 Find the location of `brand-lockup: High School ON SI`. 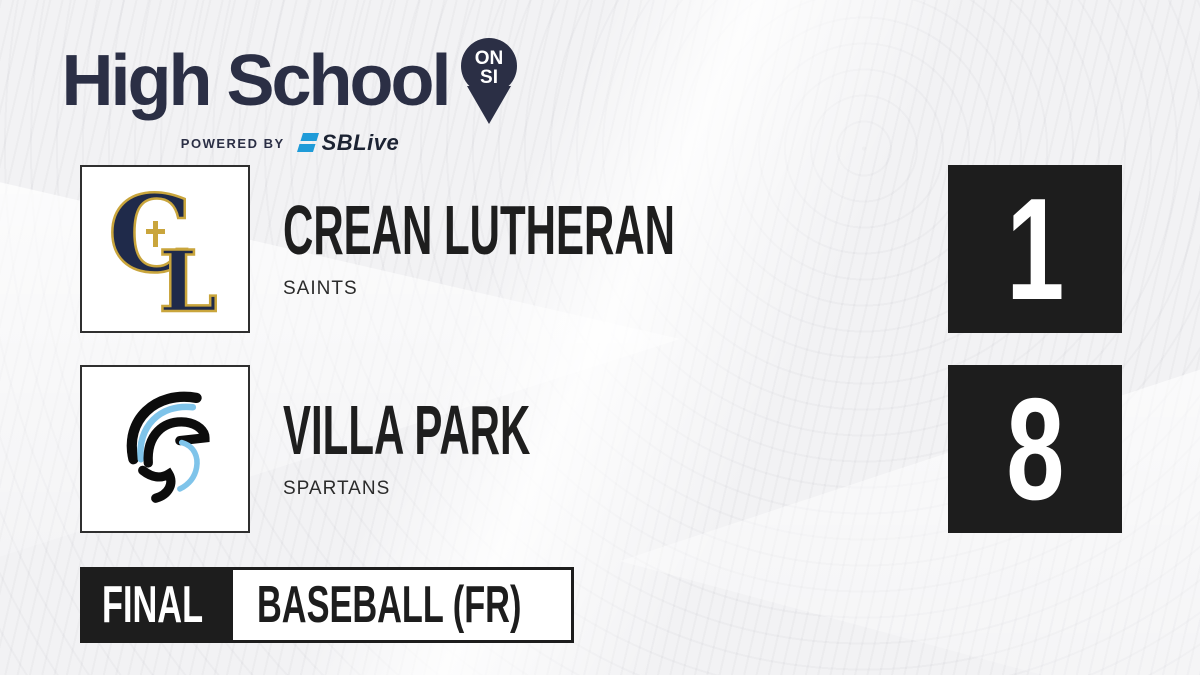

brand-lockup: High School ON SI is located at coordinates (290, 81).